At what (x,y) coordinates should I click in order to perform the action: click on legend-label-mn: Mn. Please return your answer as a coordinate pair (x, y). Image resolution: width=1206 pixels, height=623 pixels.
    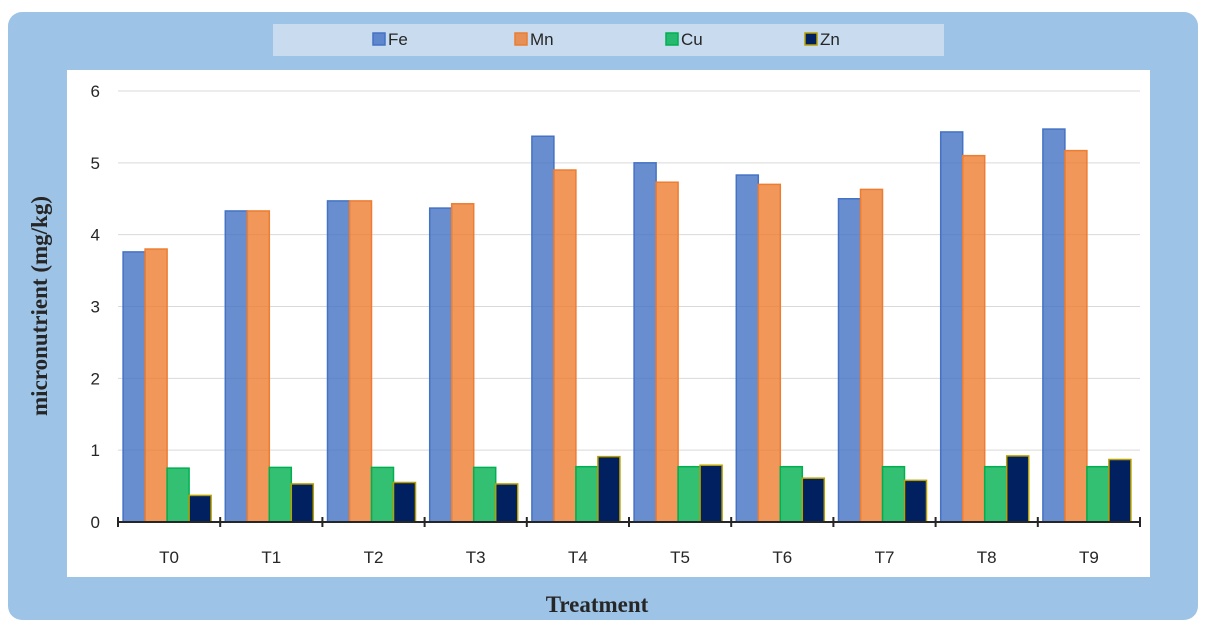
    Looking at the image, I should click on (542, 39).